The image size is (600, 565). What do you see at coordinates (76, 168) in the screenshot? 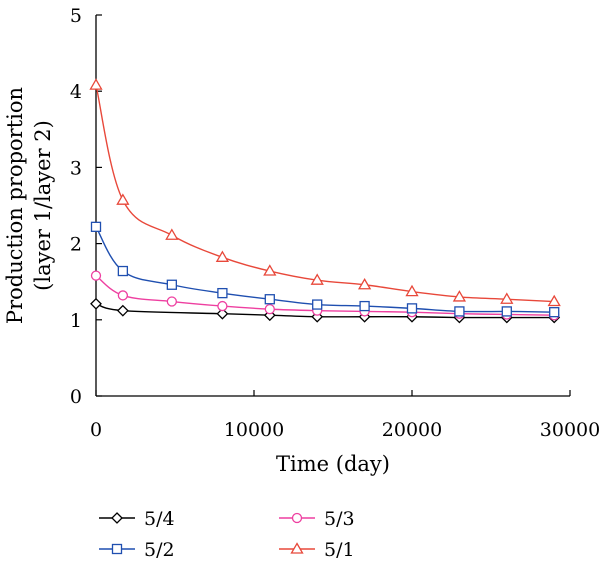
I see `y-tick-label: 3` at bounding box center [76, 168].